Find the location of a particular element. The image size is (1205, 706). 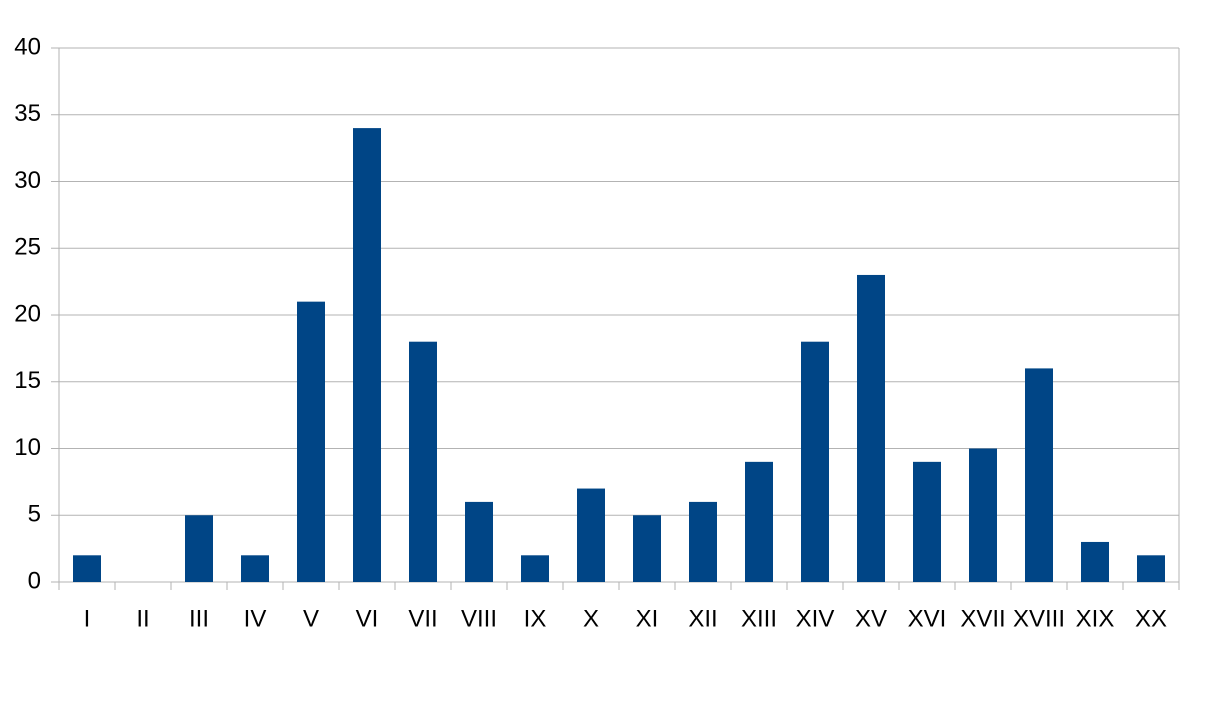

x-tick-label: IV is located at coordinates (255, 618).